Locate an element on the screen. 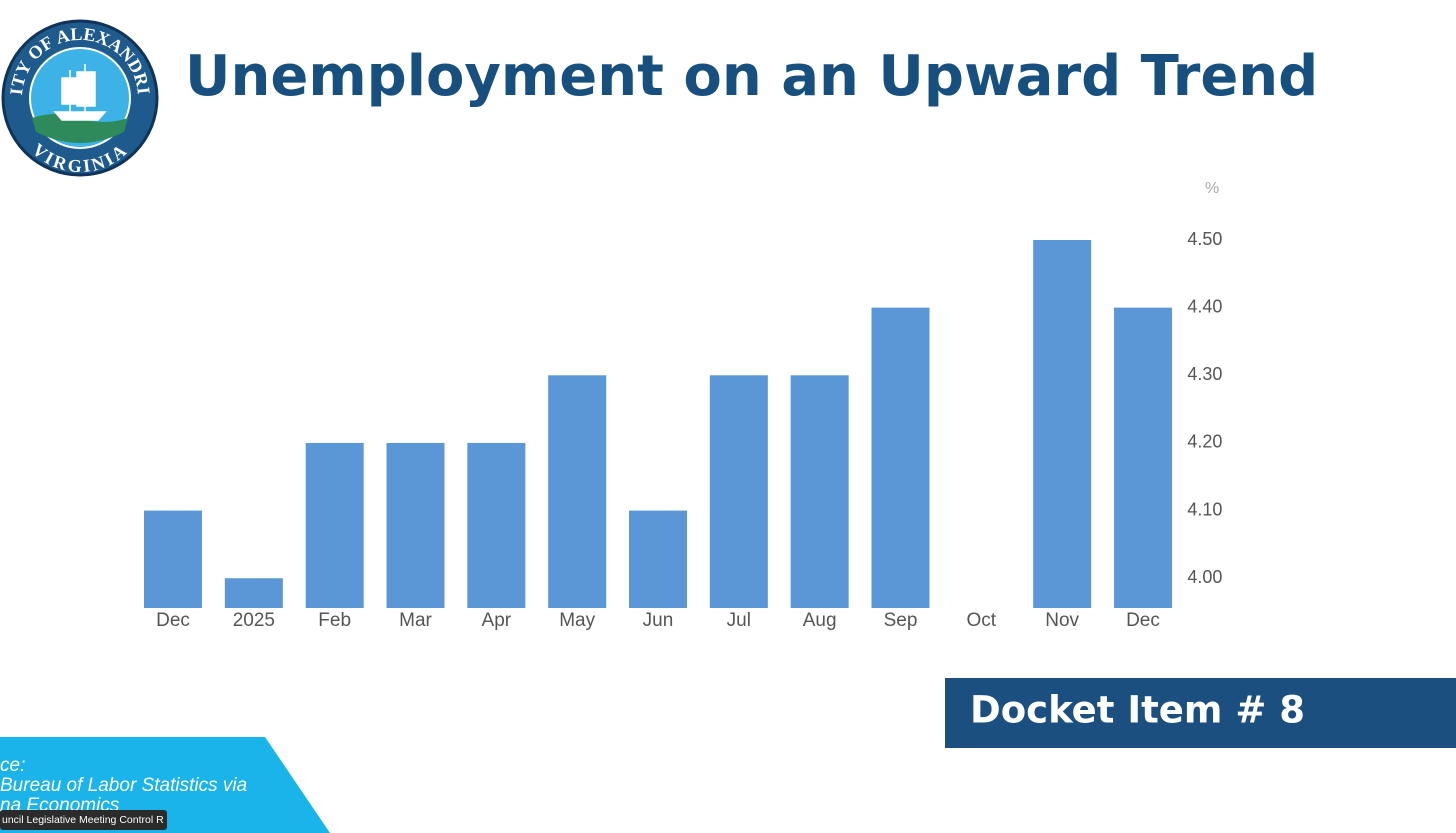 The image size is (1456, 833). source-banner is located at coordinates (165, 785).